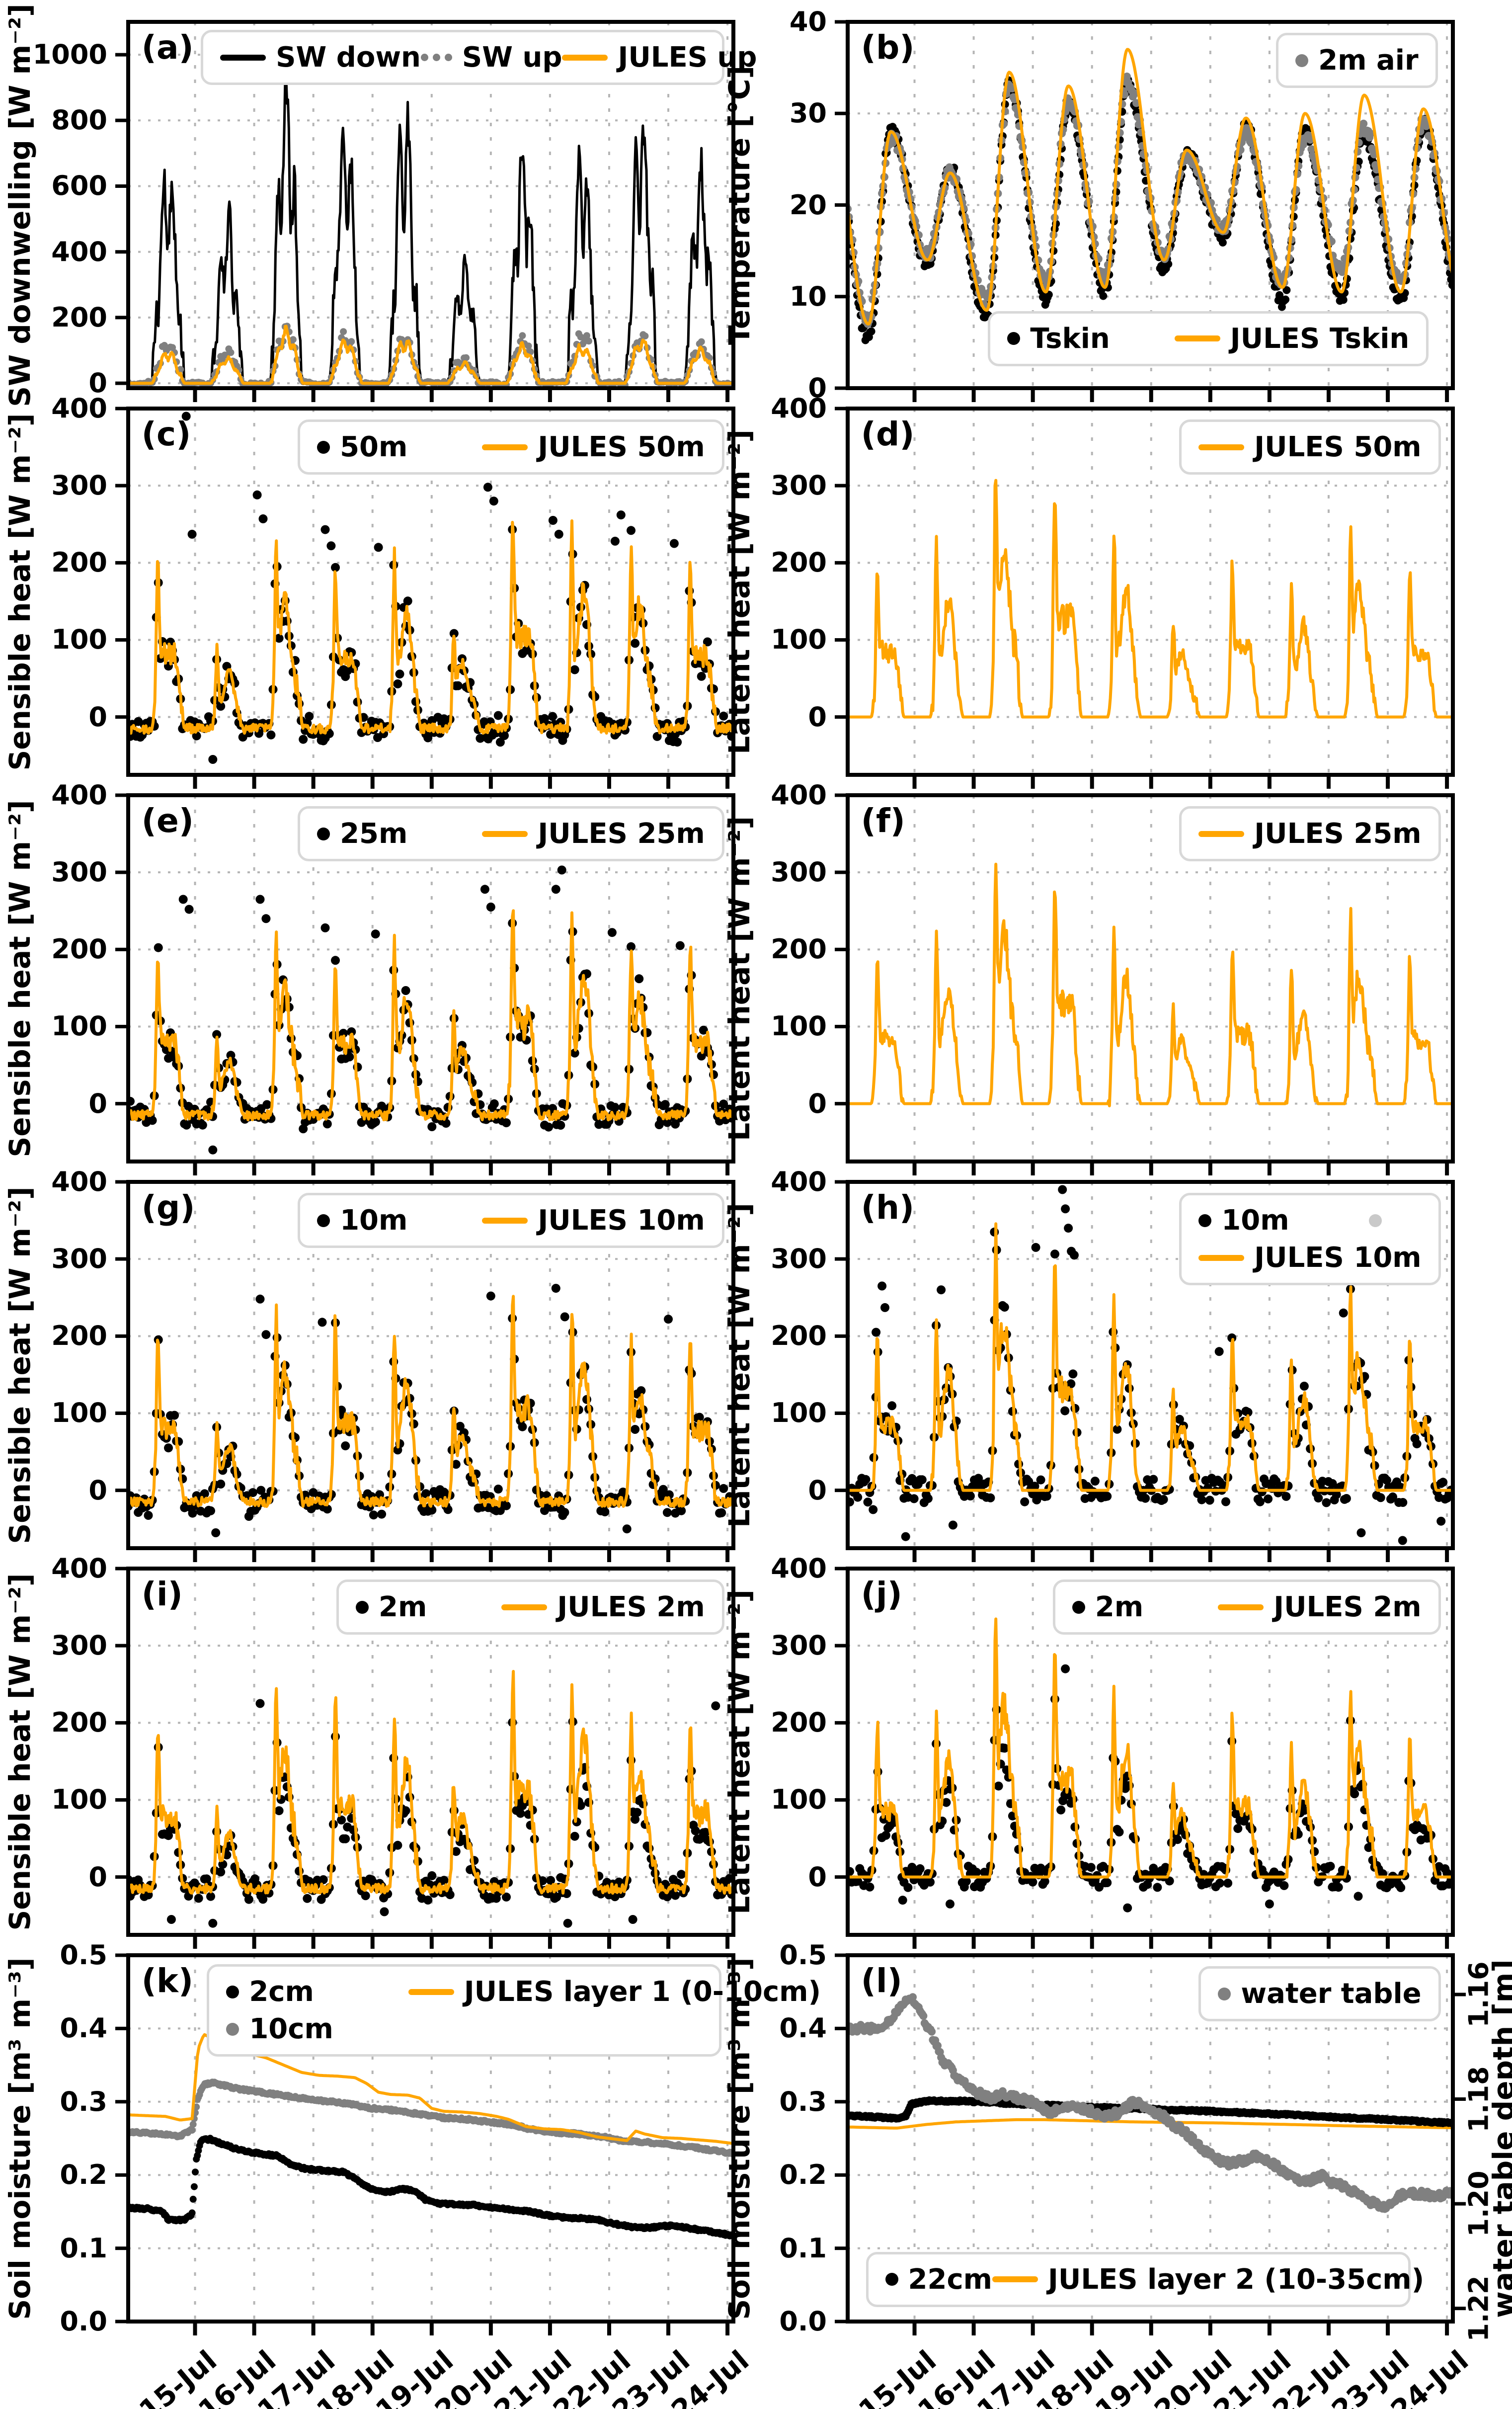 The height and width of the screenshot is (2409, 1512). Describe the element at coordinates (660, 58) in the screenshot. I see `legend-item: JULES up` at that location.